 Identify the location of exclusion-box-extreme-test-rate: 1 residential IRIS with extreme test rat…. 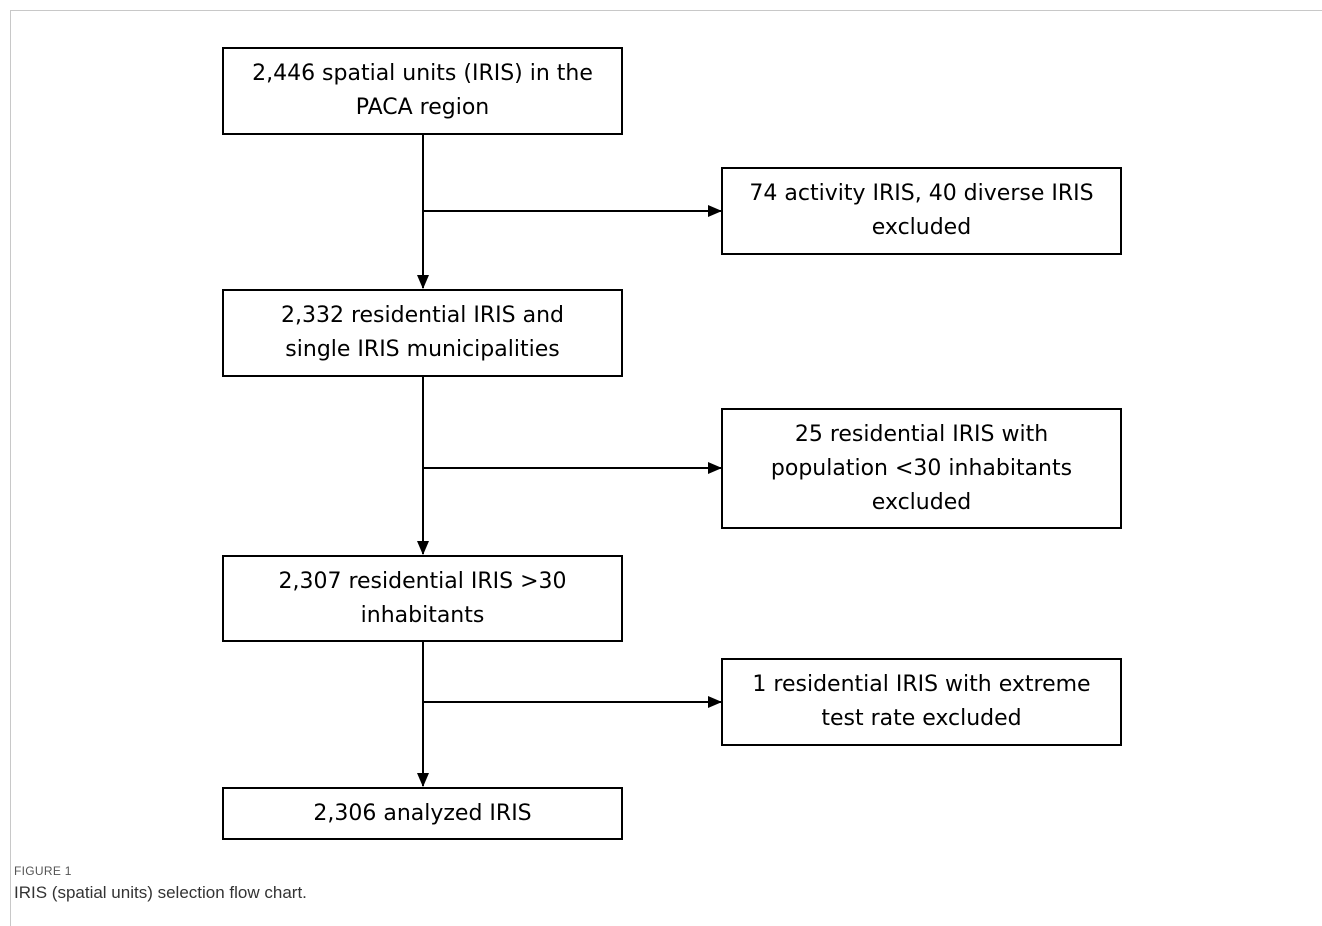
(921, 702).